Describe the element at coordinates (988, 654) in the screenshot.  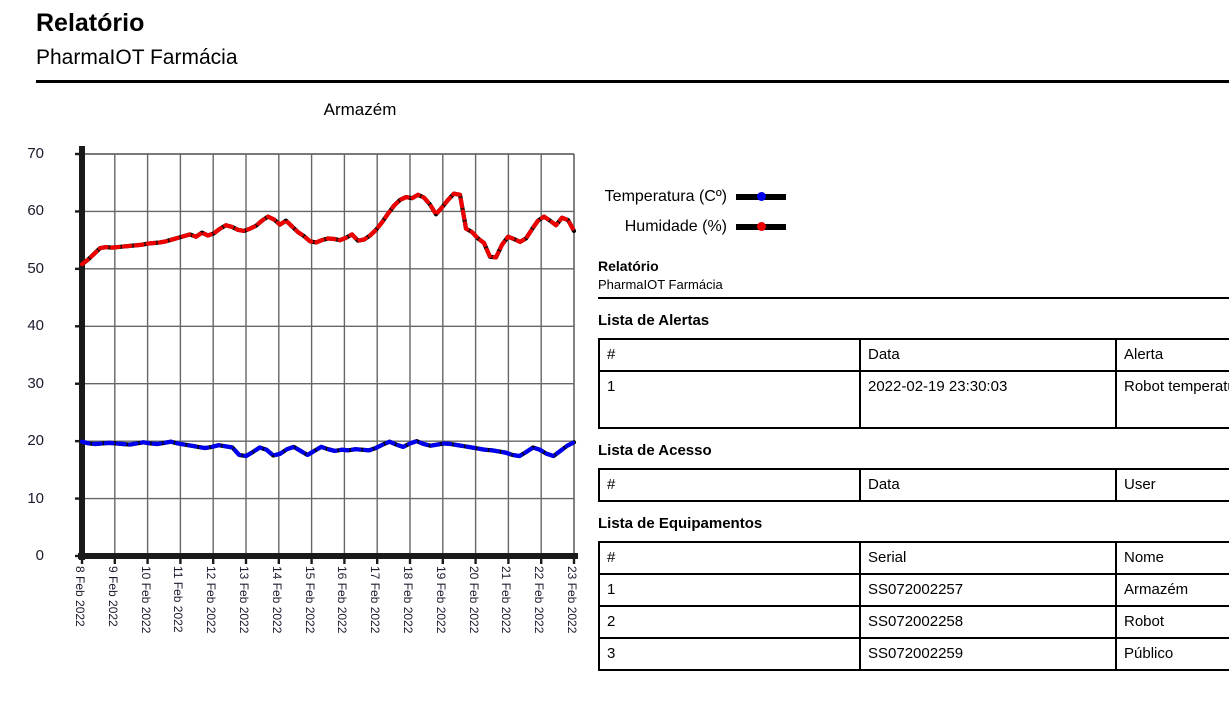
I see `table-cell: SS072002259` at that location.